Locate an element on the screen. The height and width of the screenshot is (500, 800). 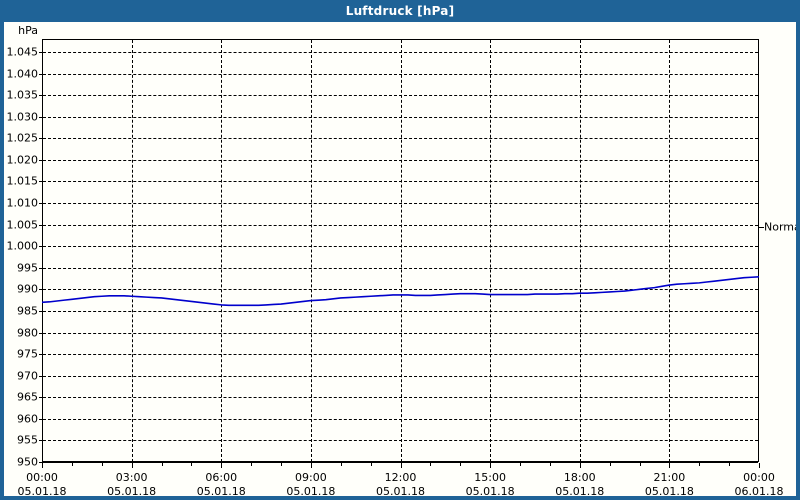
x-tick-label: 12:00 05.01.18 is located at coordinates (401, 483).